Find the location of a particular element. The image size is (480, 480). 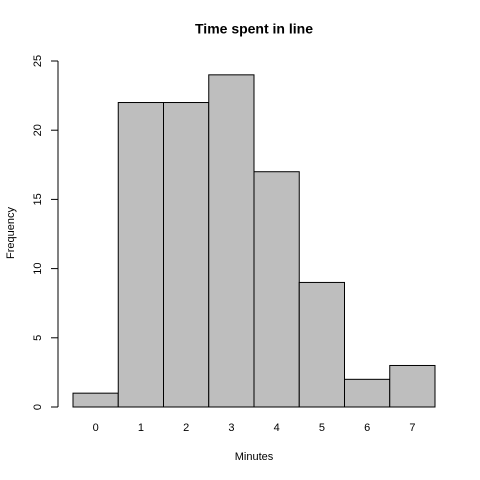

y-tick-label: 10 is located at coordinates (38, 268).